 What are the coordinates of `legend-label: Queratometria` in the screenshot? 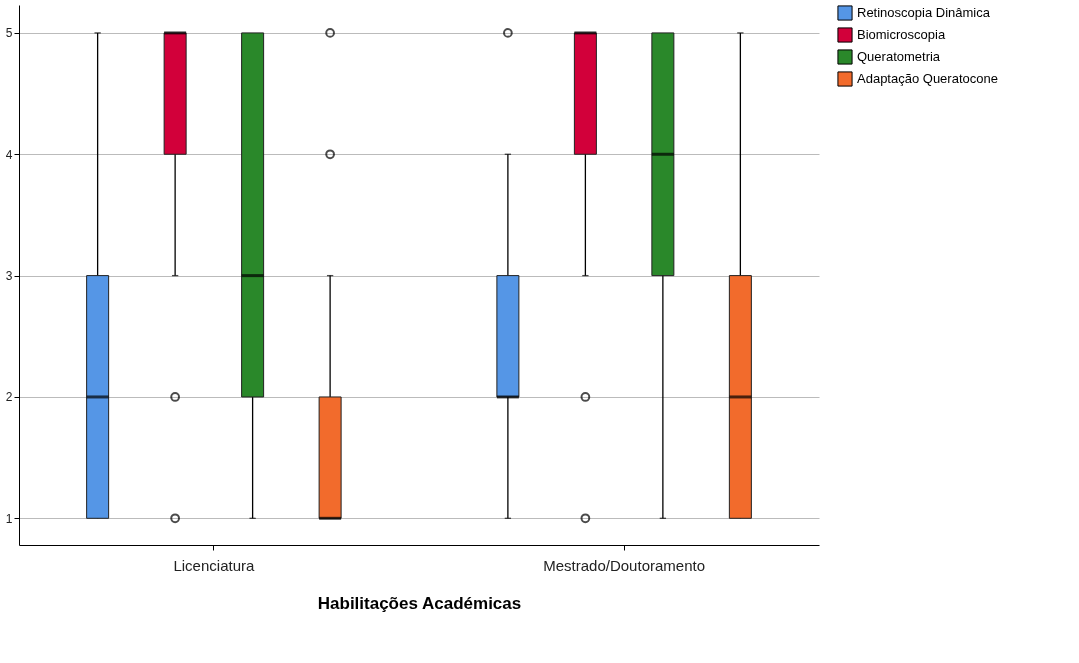 It's located at (899, 56).